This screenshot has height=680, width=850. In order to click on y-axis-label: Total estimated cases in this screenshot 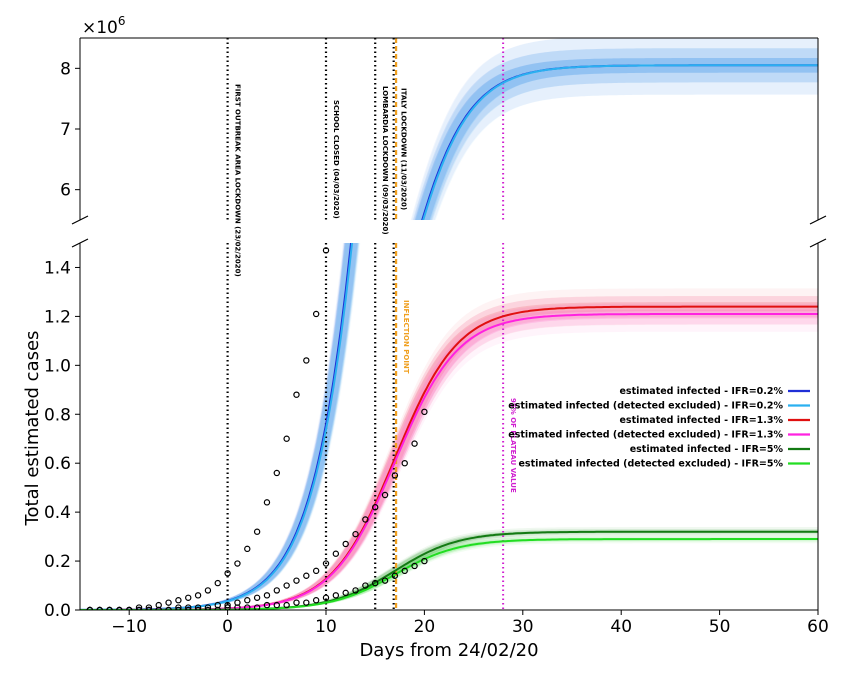, I will do `click(32, 429)`.